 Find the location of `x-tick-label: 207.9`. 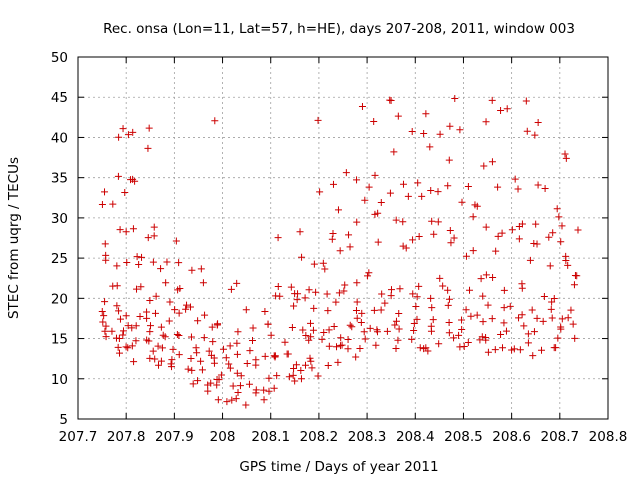

x-tick-label: 207.9 is located at coordinates (174, 437).